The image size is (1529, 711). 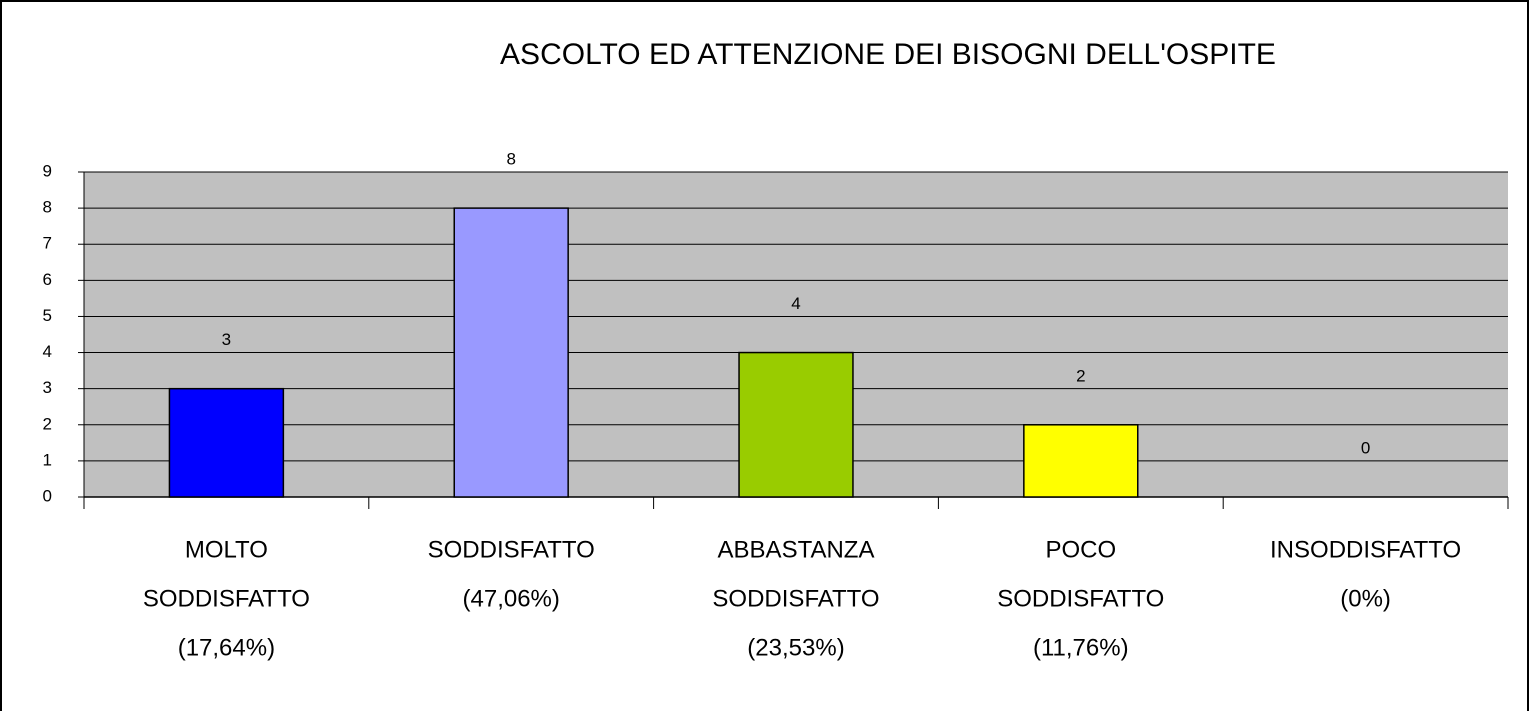 I want to click on y-tick-label: 0, so click(x=47, y=495).